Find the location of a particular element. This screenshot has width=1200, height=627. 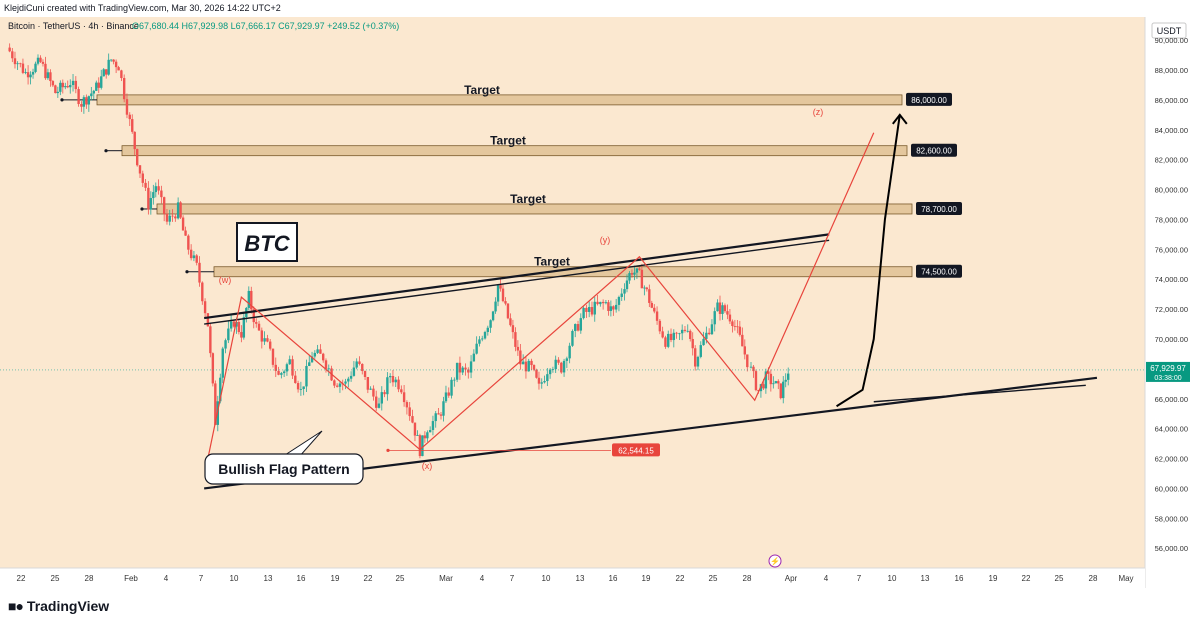

low-marker-dot is located at coordinates (388, 450).